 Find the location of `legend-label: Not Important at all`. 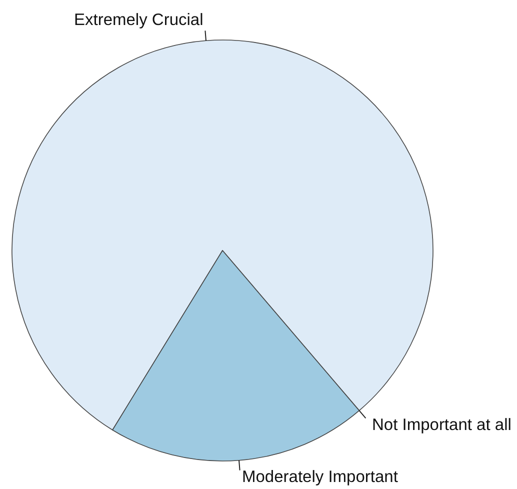

legend-label: Not Important at all is located at coordinates (442, 425).